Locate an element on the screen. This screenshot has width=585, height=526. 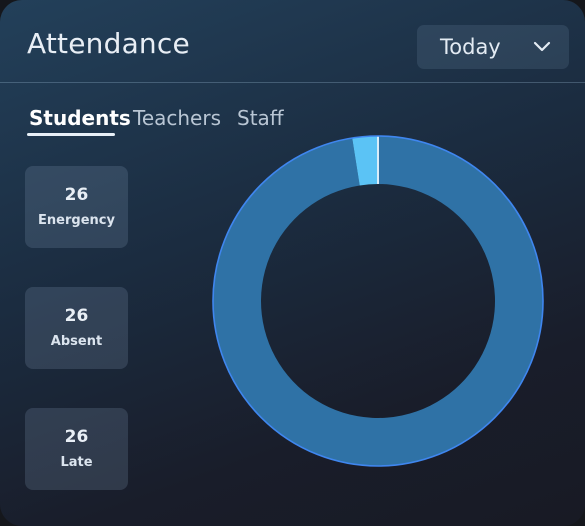
header-divider is located at coordinates (292, 82).